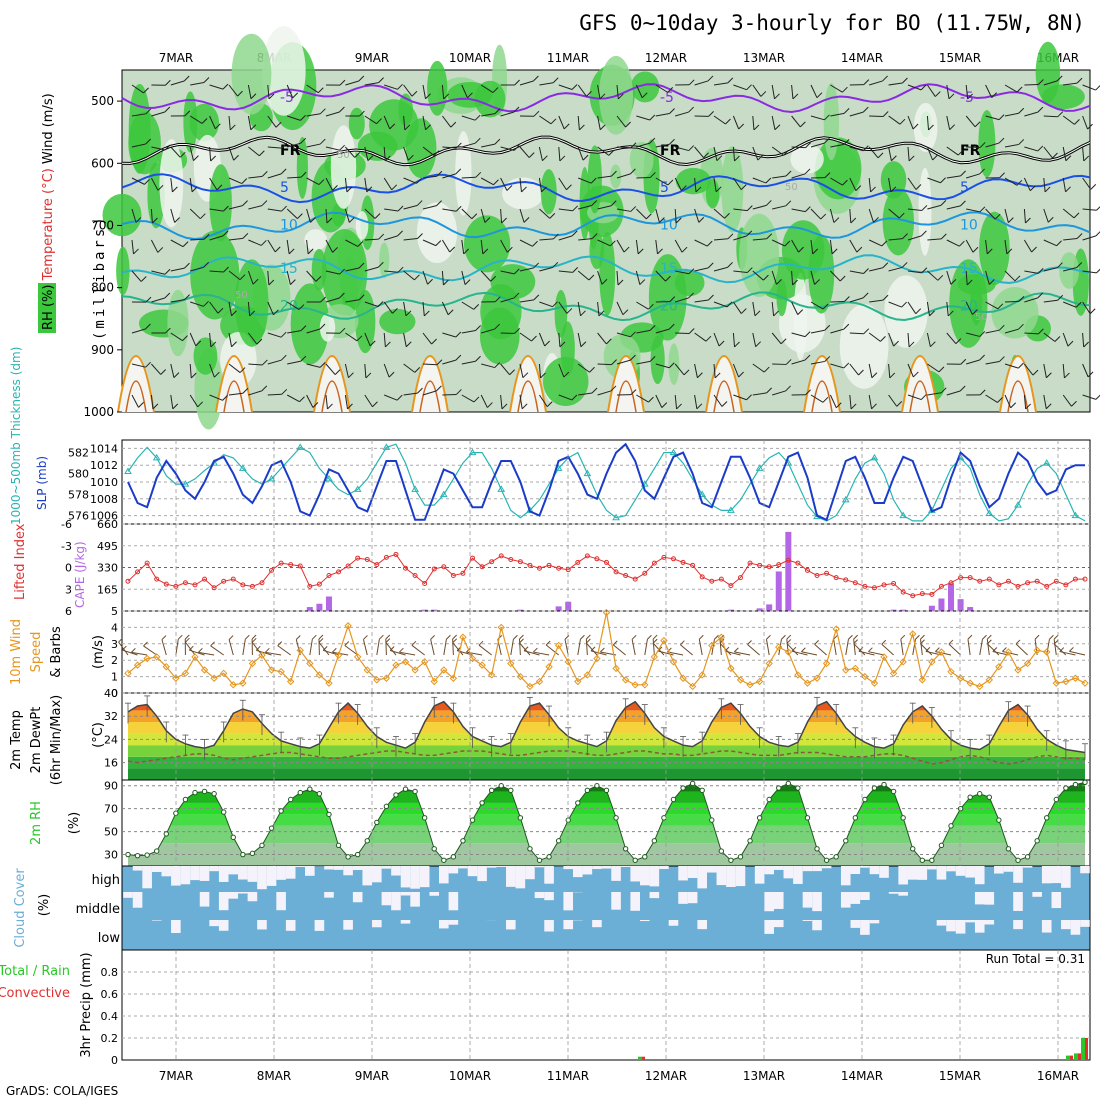 Image resolution: width=1100 pixels, height=1100 pixels. I want to click on precip-tick-label: 0, so click(114, 1060).